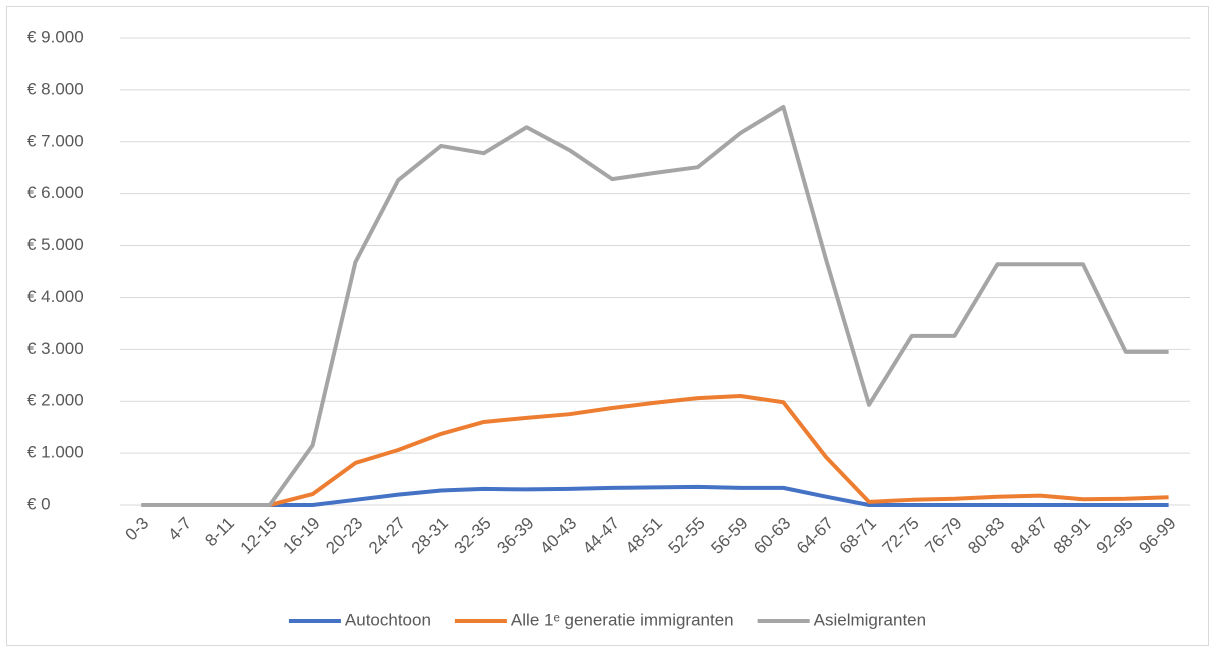 The height and width of the screenshot is (652, 1215). I want to click on legend-label: Asielmigranten, so click(870, 619).